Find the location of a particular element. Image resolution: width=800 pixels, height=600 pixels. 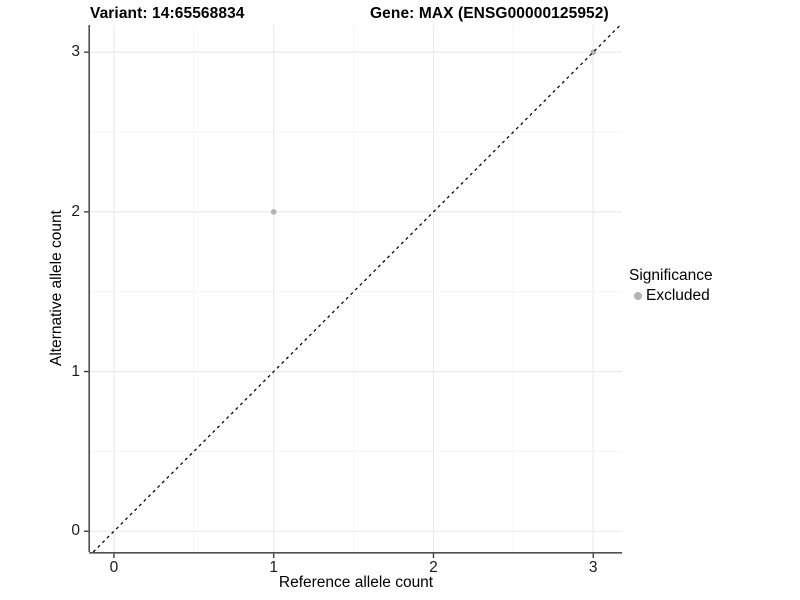

x-tick-label: 3 is located at coordinates (593, 567).